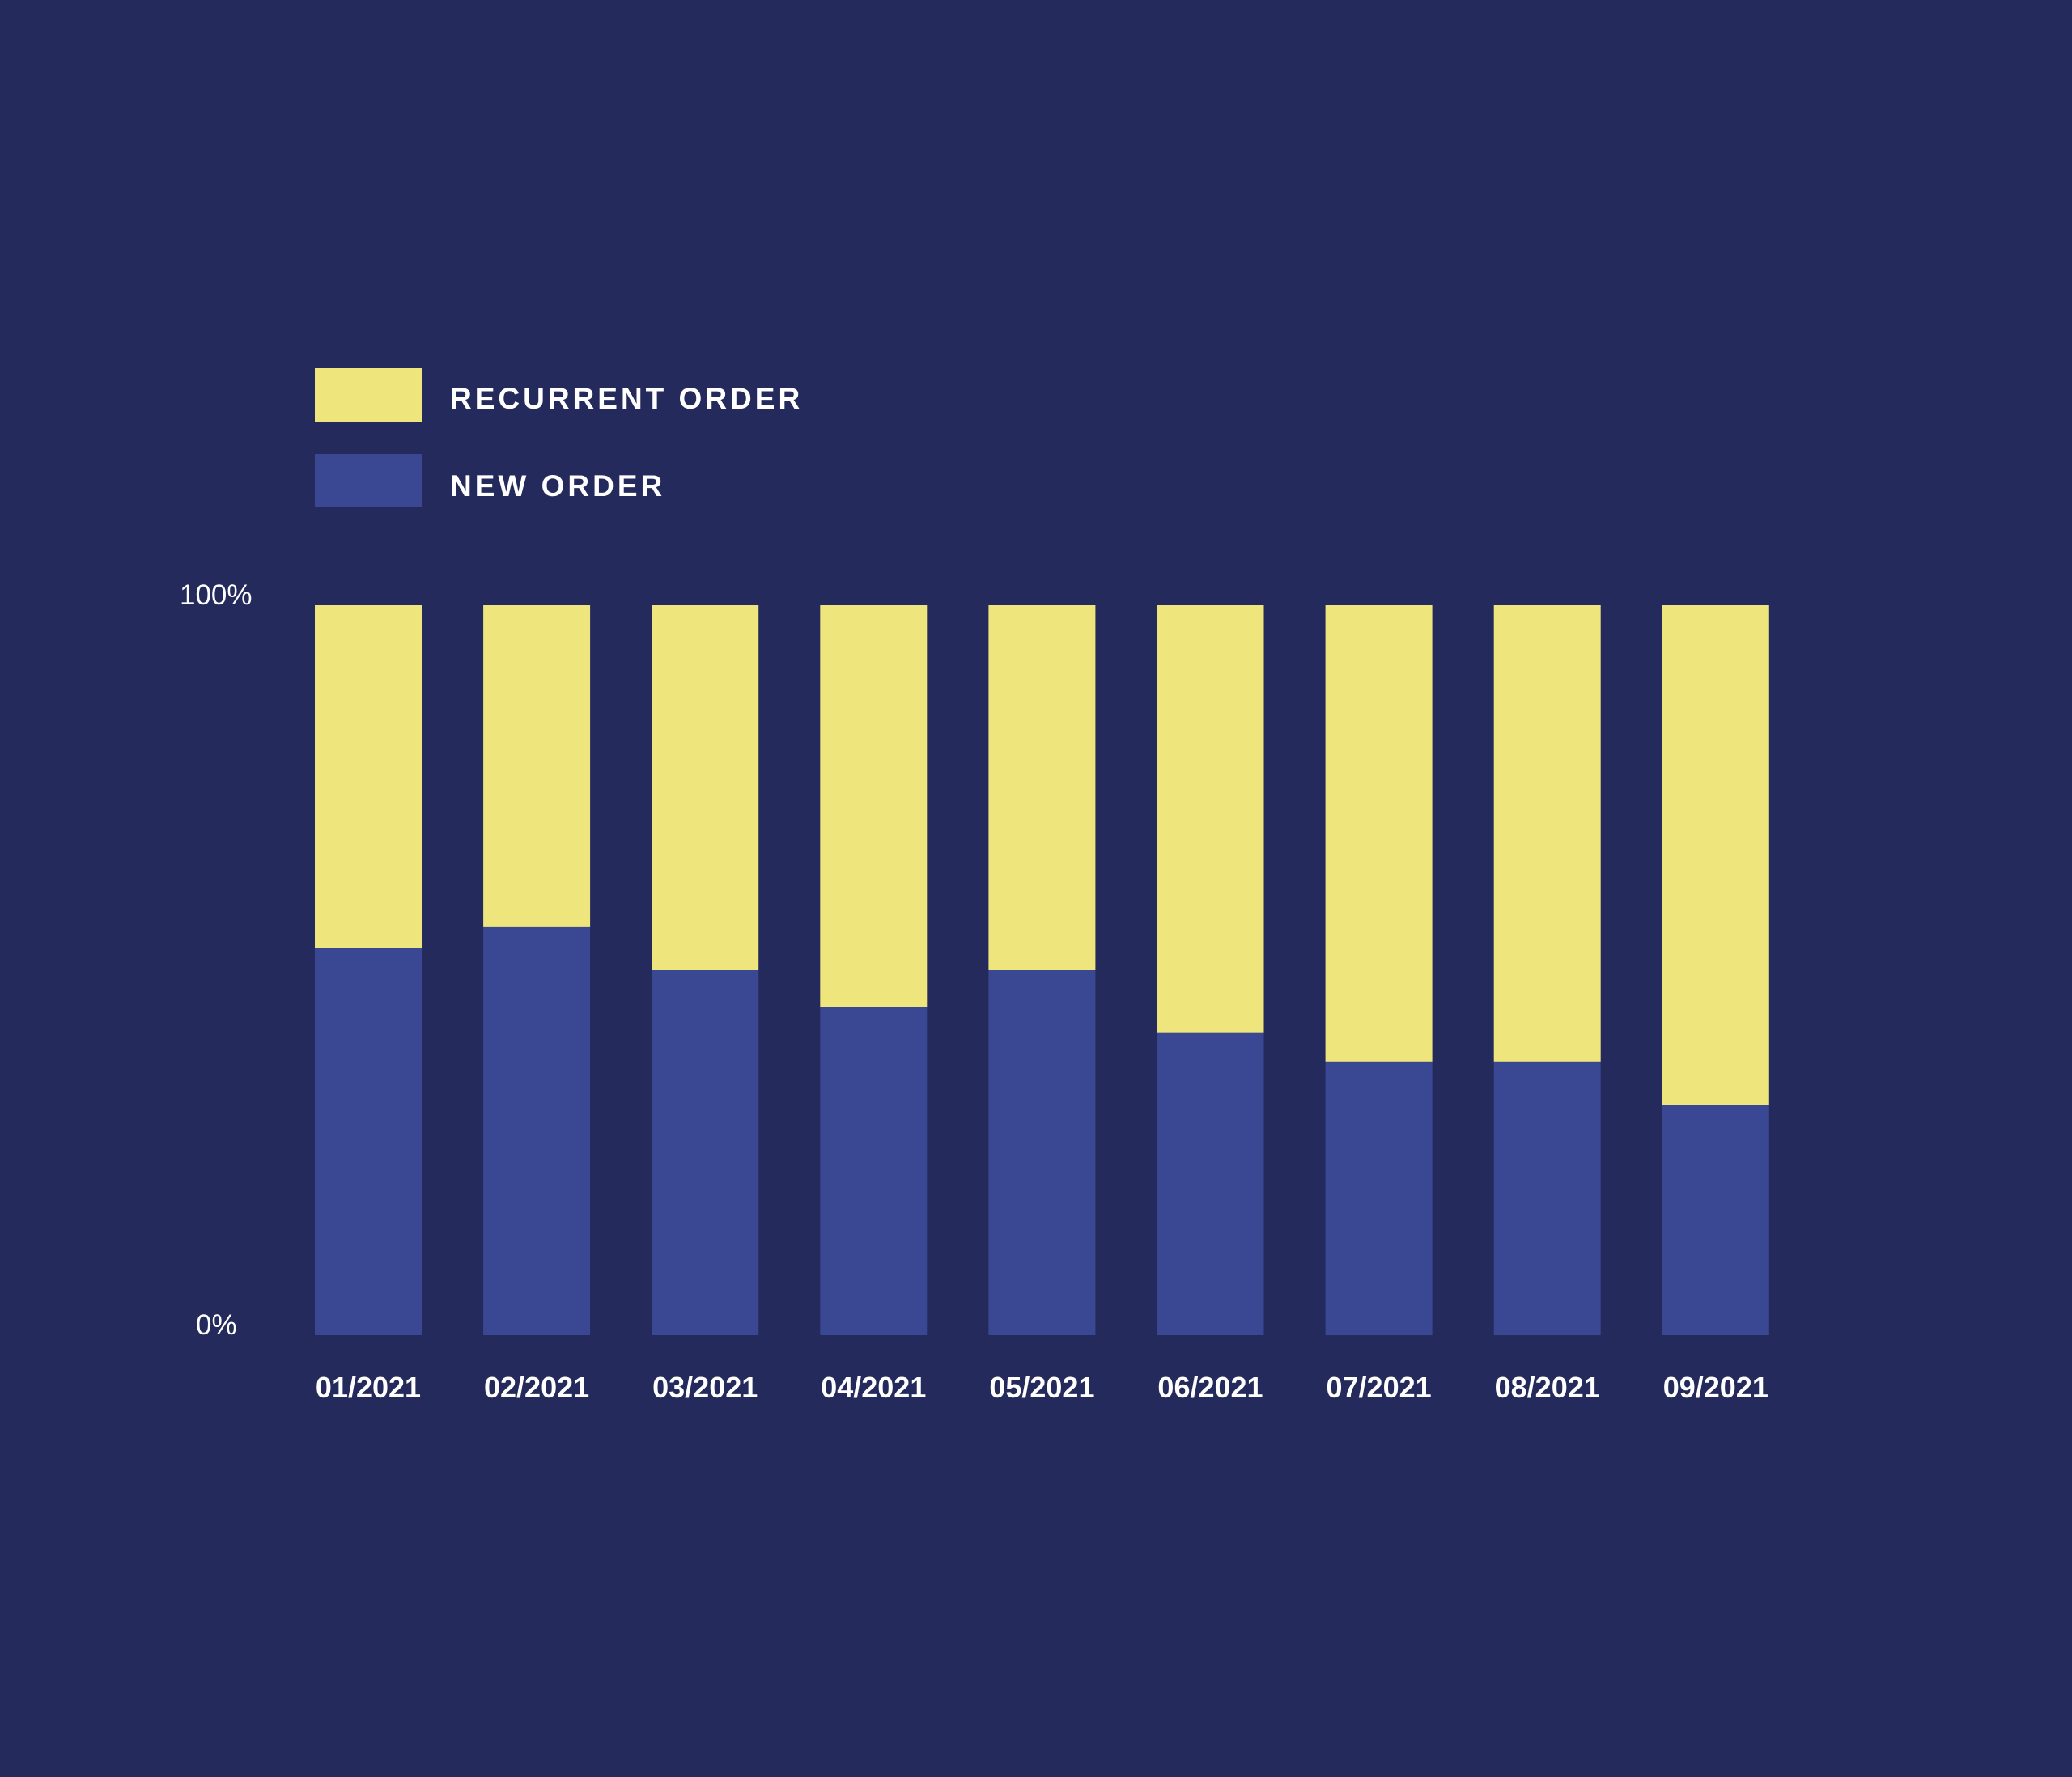  What do you see at coordinates (368, 1387) in the screenshot?
I see `x-tick-label: 01/2021` at bounding box center [368, 1387].